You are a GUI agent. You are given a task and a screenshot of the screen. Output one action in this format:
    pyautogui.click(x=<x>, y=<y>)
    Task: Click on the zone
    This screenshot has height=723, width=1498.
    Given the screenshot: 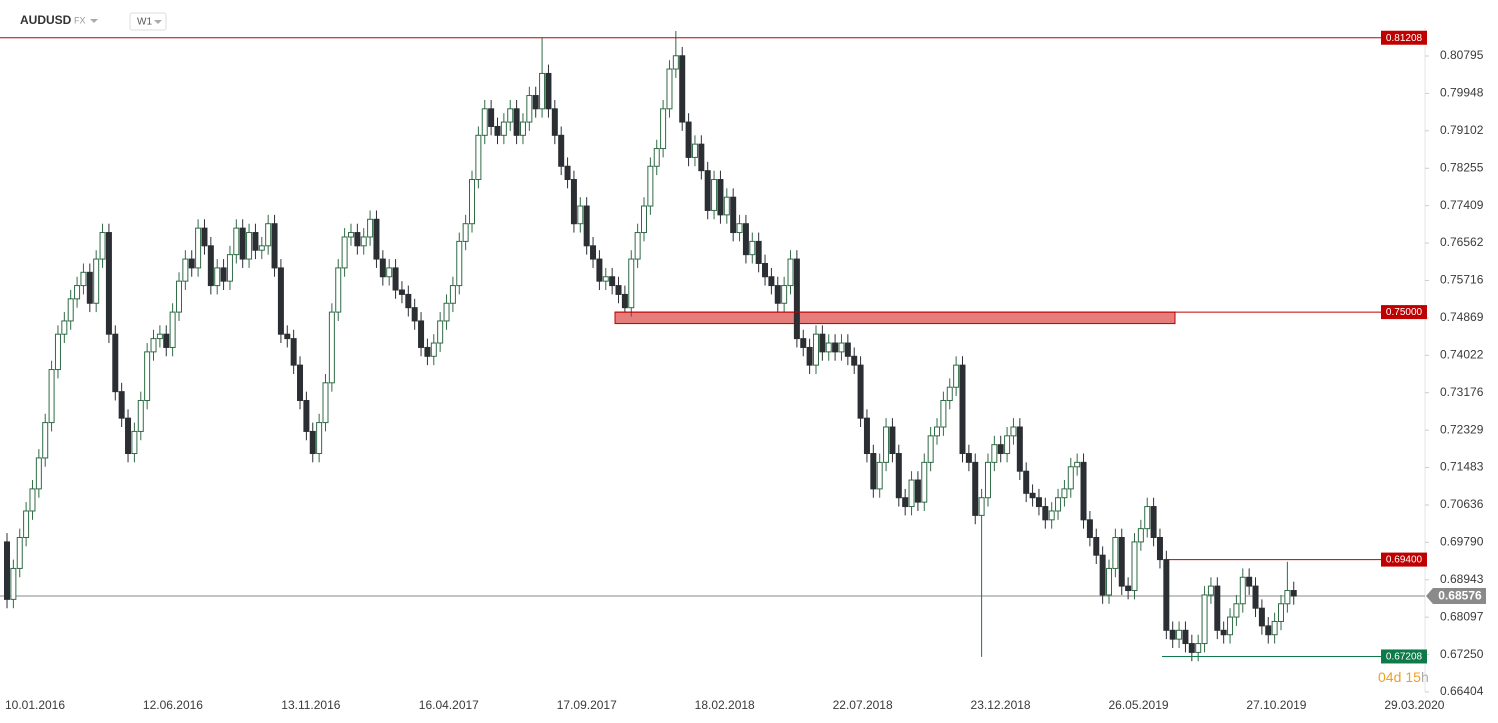 What is the action you would take?
    pyautogui.click(x=895, y=318)
    